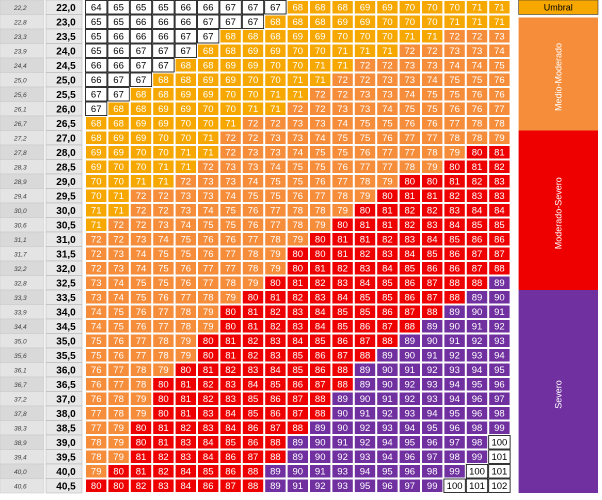 The image size is (602, 500). I want to click on cell-value: 68, so click(298, 22).